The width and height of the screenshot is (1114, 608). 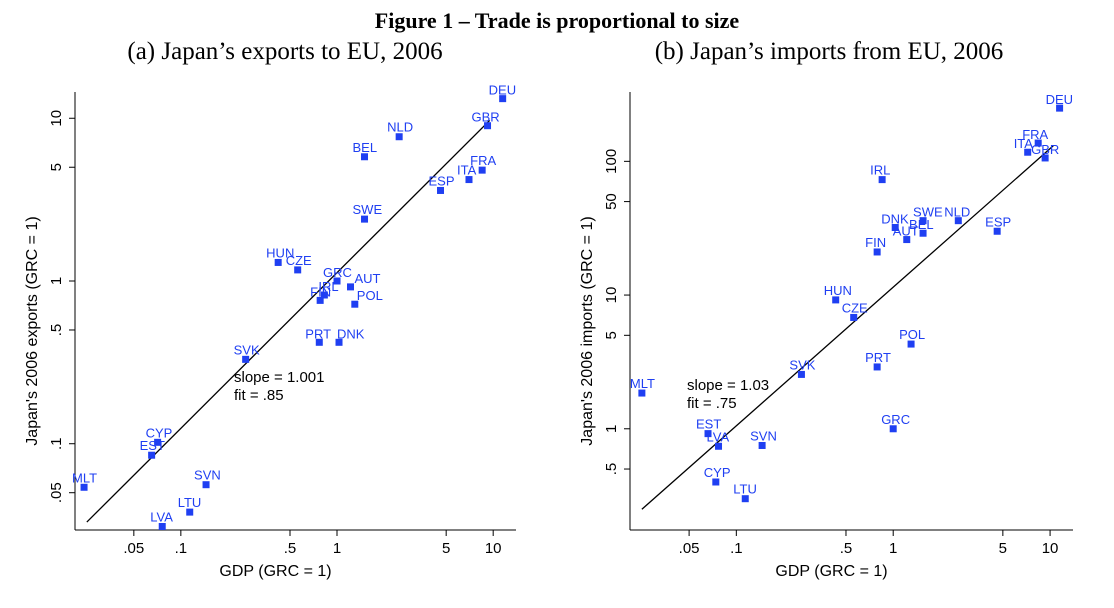 What do you see at coordinates (488, 126) in the screenshot?
I see `data-point-gbr` at bounding box center [488, 126].